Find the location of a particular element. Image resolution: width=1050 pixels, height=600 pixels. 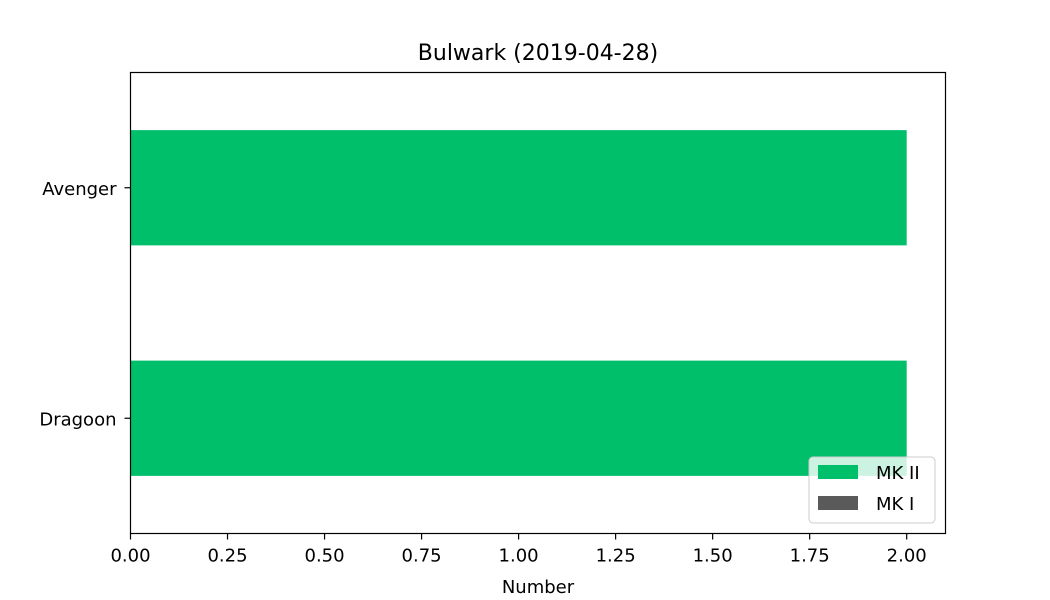

x-tick-label: 2.00 is located at coordinates (907, 556).